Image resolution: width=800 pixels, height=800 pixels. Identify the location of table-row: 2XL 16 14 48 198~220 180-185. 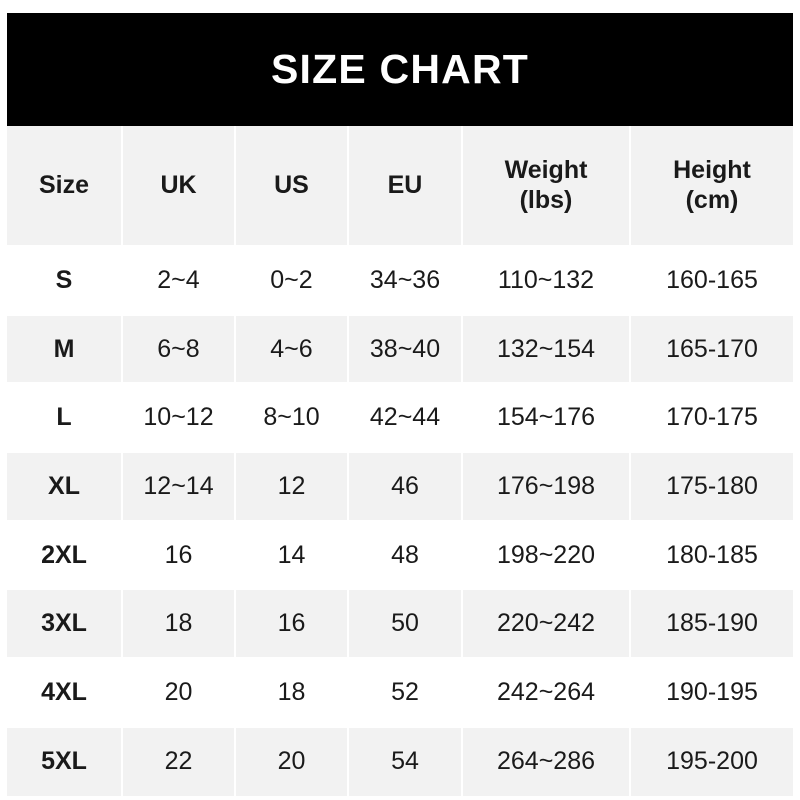
(400, 555).